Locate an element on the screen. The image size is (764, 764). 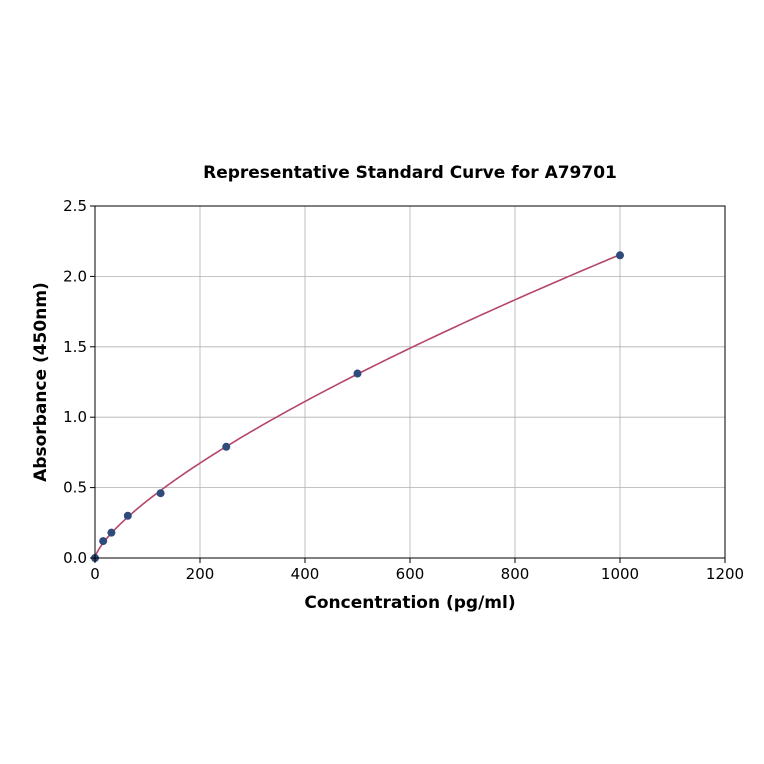
y-axis-label: Absorbance (450nm) is located at coordinates (41, 382).